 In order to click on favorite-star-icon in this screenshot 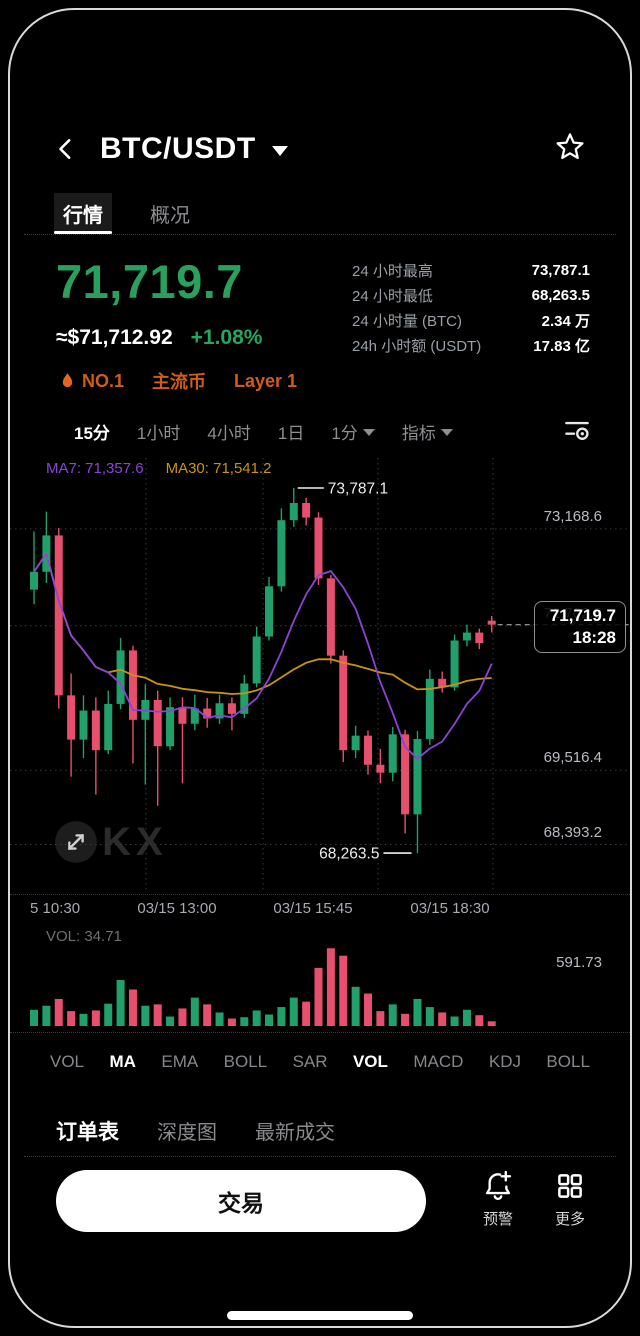, I will do `click(570, 149)`.